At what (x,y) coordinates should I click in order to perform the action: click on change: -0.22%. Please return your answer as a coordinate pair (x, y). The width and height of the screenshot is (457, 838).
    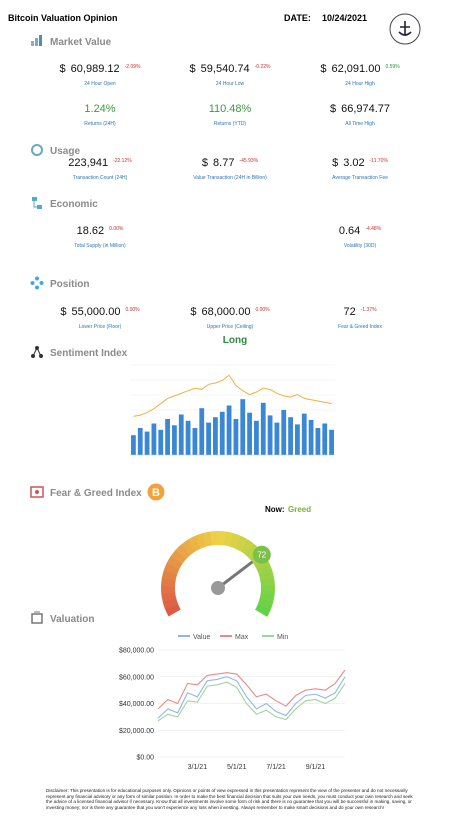
    Looking at the image, I should click on (262, 67).